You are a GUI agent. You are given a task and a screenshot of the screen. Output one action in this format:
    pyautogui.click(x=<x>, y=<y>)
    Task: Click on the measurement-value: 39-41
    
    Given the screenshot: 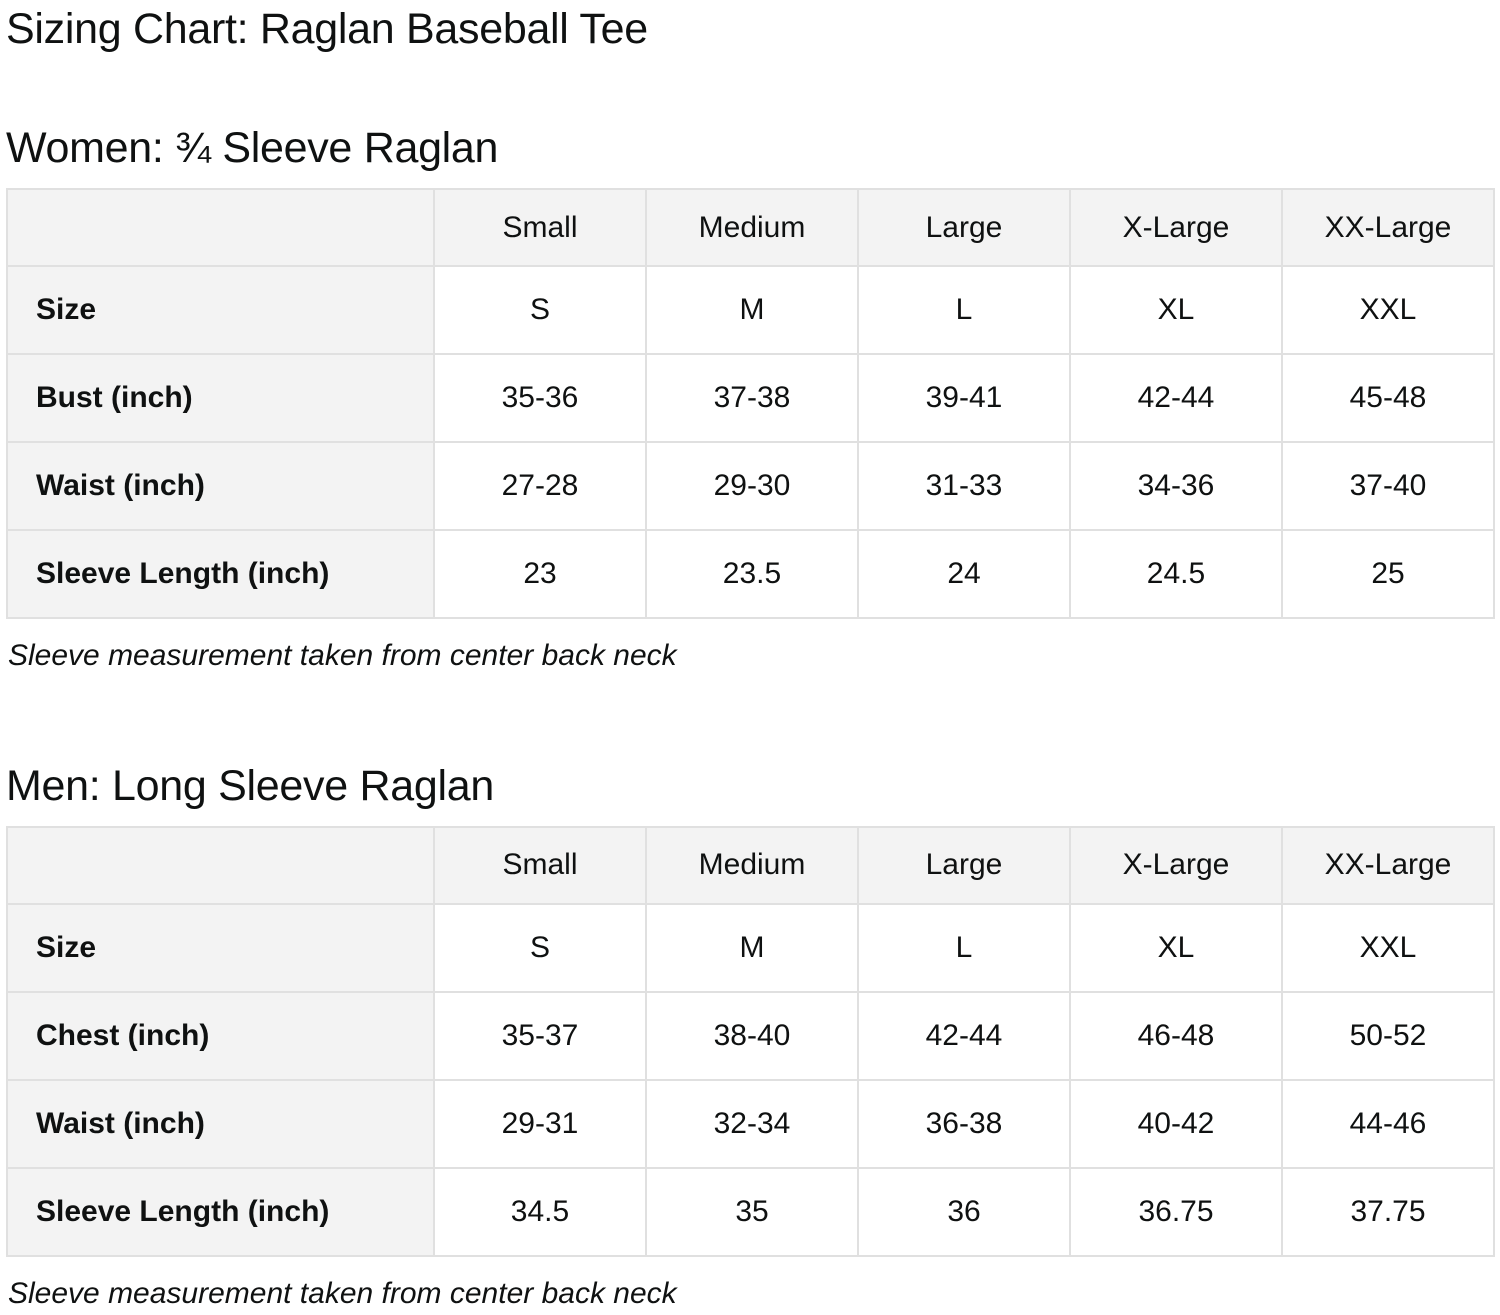 What is the action you would take?
    pyautogui.click(x=964, y=398)
    